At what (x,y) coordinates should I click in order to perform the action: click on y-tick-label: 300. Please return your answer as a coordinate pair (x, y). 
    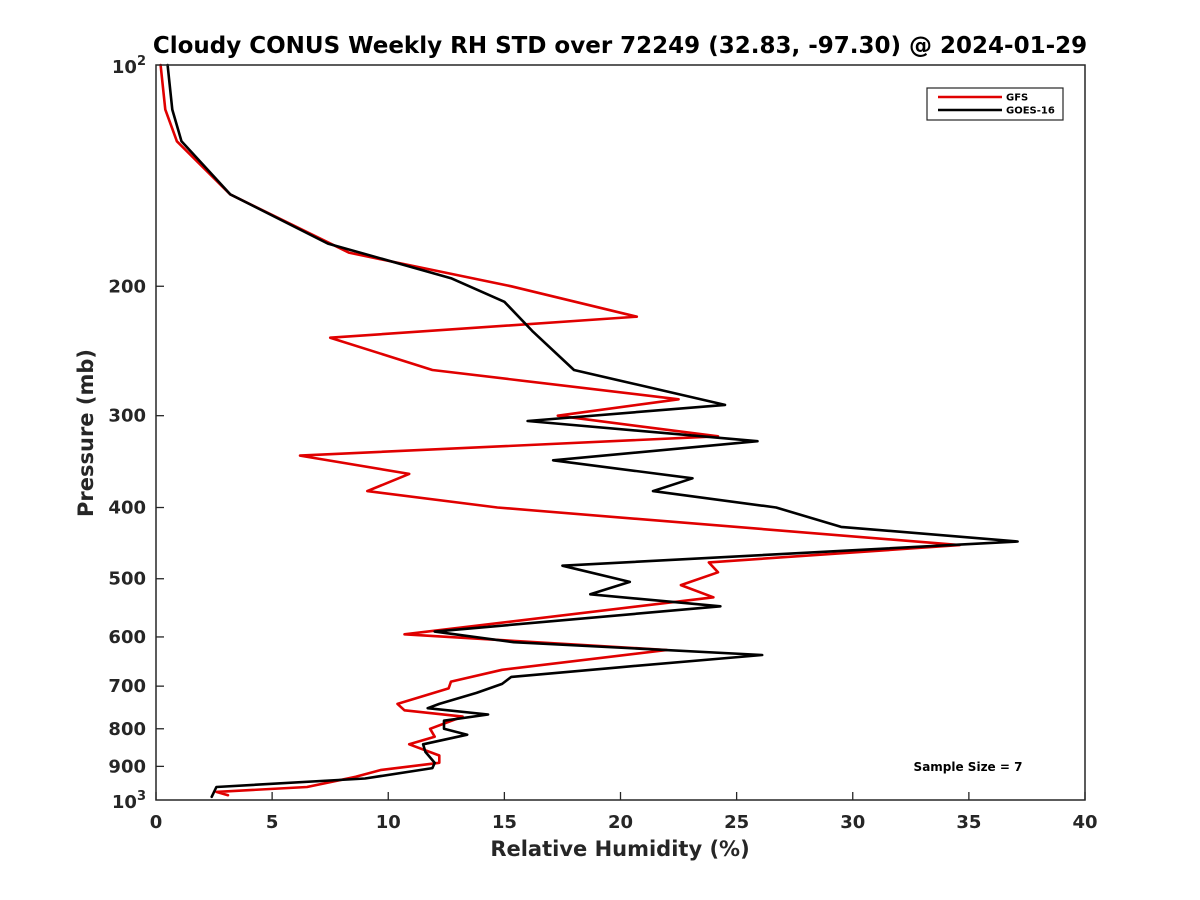
    Looking at the image, I should click on (127, 416).